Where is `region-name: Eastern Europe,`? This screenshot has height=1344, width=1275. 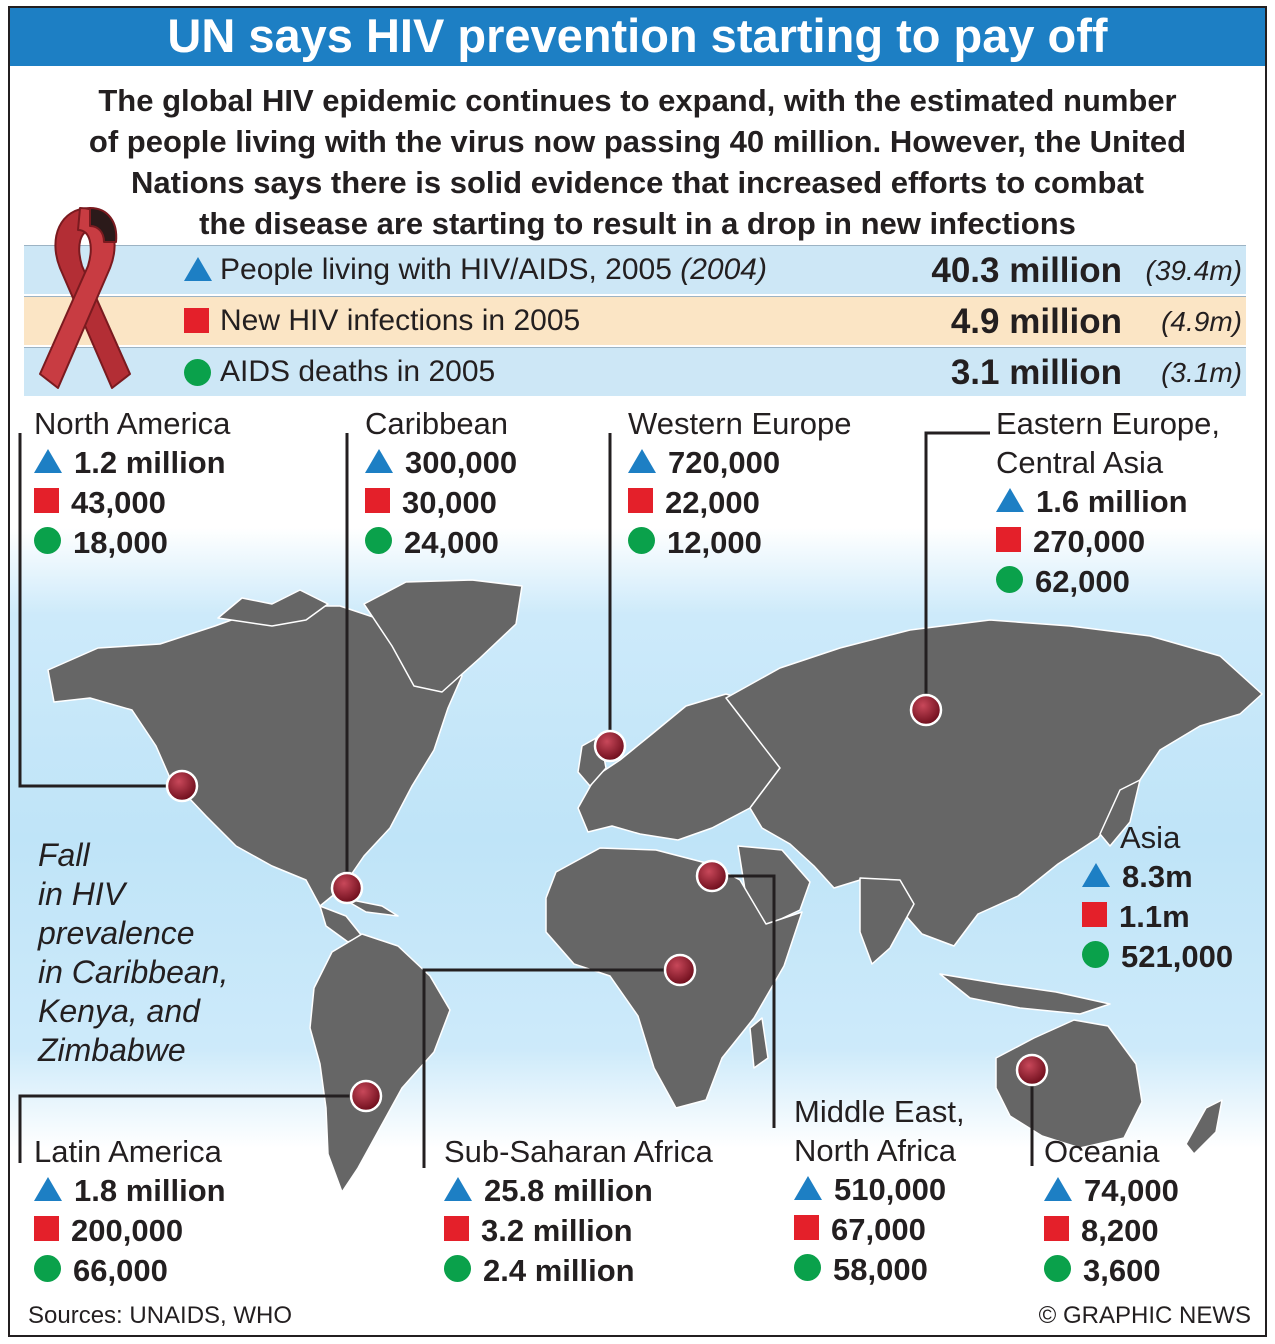 region-name: Eastern Europe, is located at coordinates (1108, 423).